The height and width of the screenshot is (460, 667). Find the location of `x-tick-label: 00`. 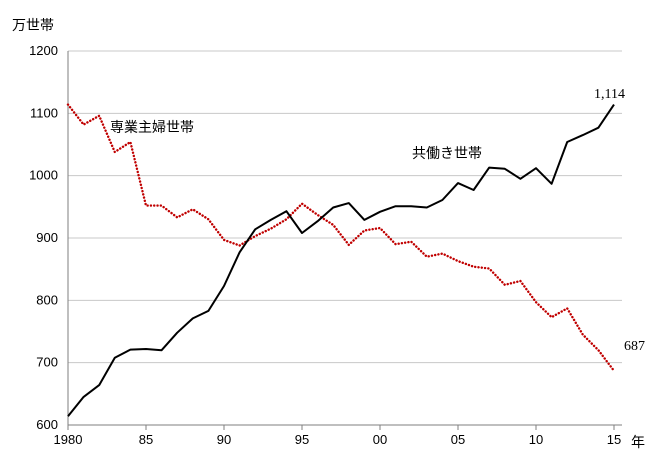

x-tick-label: 00 is located at coordinates (380, 439).